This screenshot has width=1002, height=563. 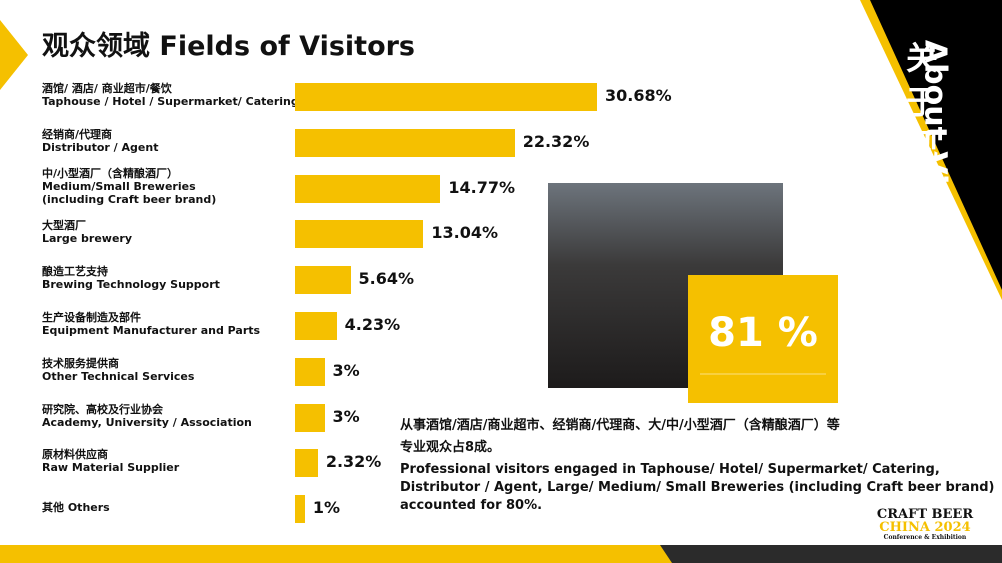 I want to click on logo-line: CHINA 2024, so click(x=925, y=527).